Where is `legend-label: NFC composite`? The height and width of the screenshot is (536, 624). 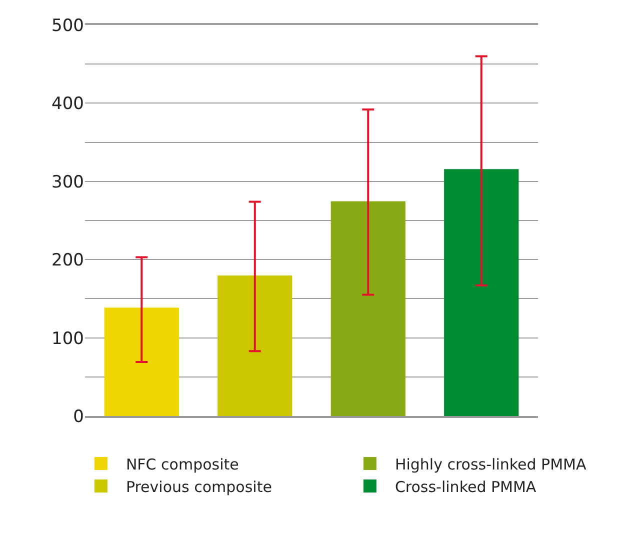
legend-label: NFC composite is located at coordinates (182, 464).